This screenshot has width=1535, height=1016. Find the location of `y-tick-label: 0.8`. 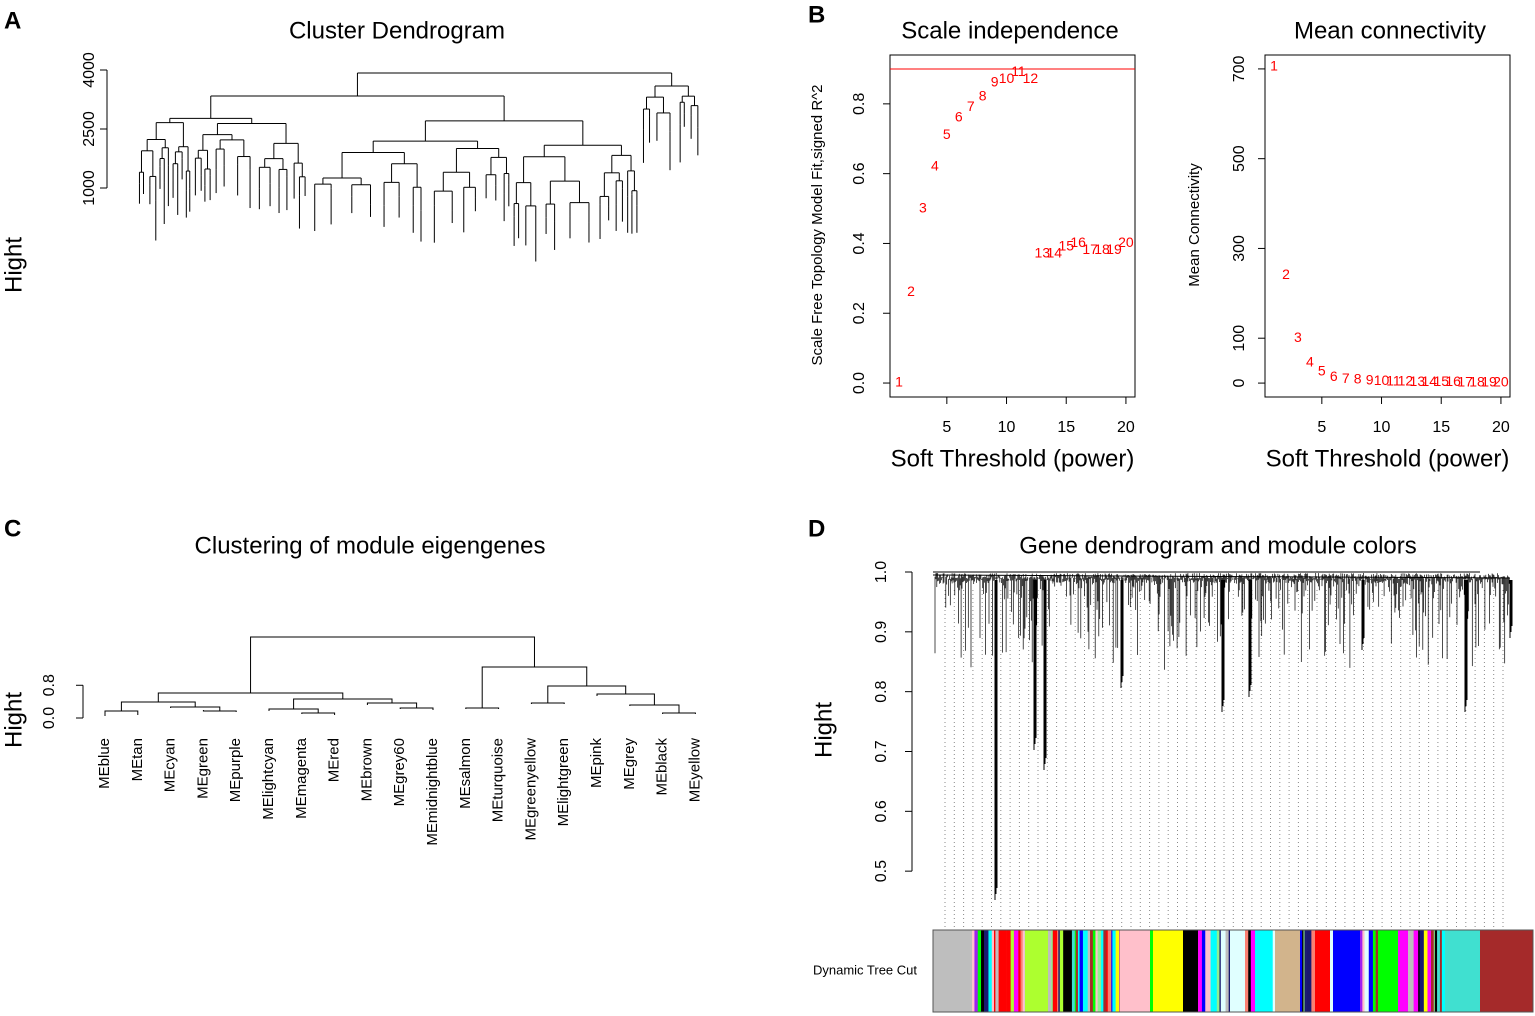

y-tick-label: 0.8 is located at coordinates (881, 691).